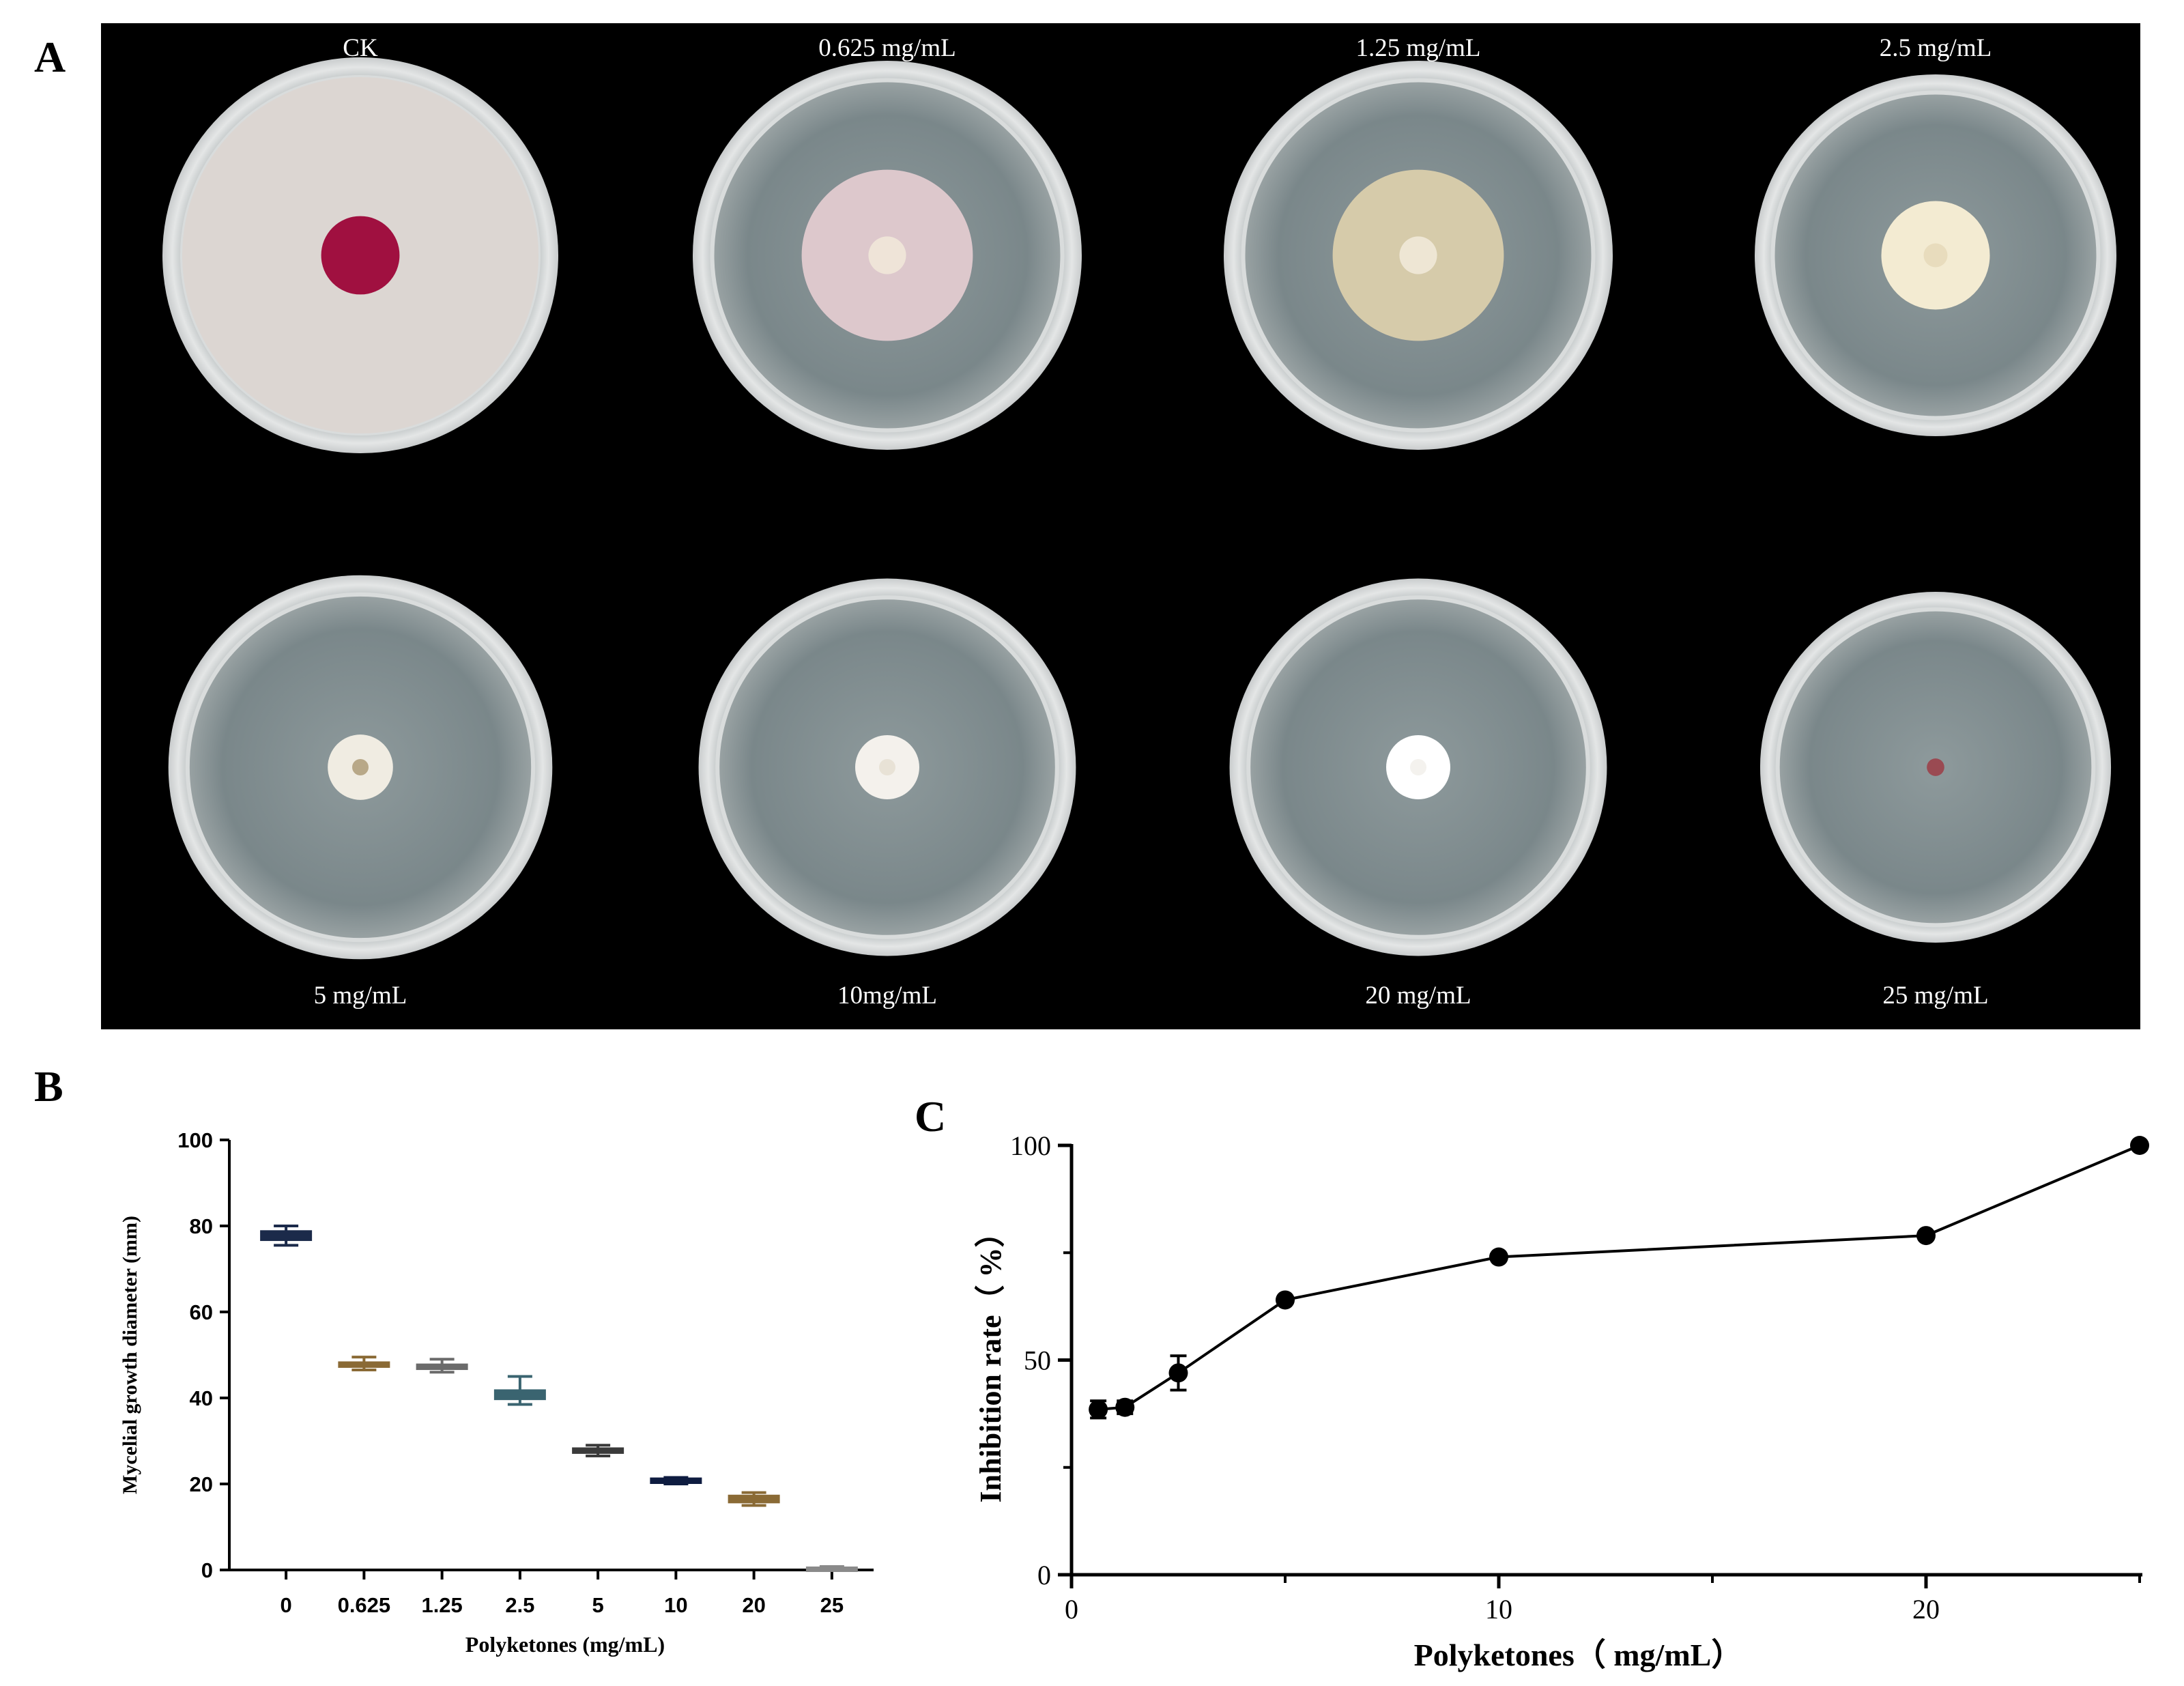 This screenshot has height=1686, width=2184. What do you see at coordinates (565, 1644) in the screenshot?
I see `x-axis-title: Polyketones (mg/mL)` at bounding box center [565, 1644].